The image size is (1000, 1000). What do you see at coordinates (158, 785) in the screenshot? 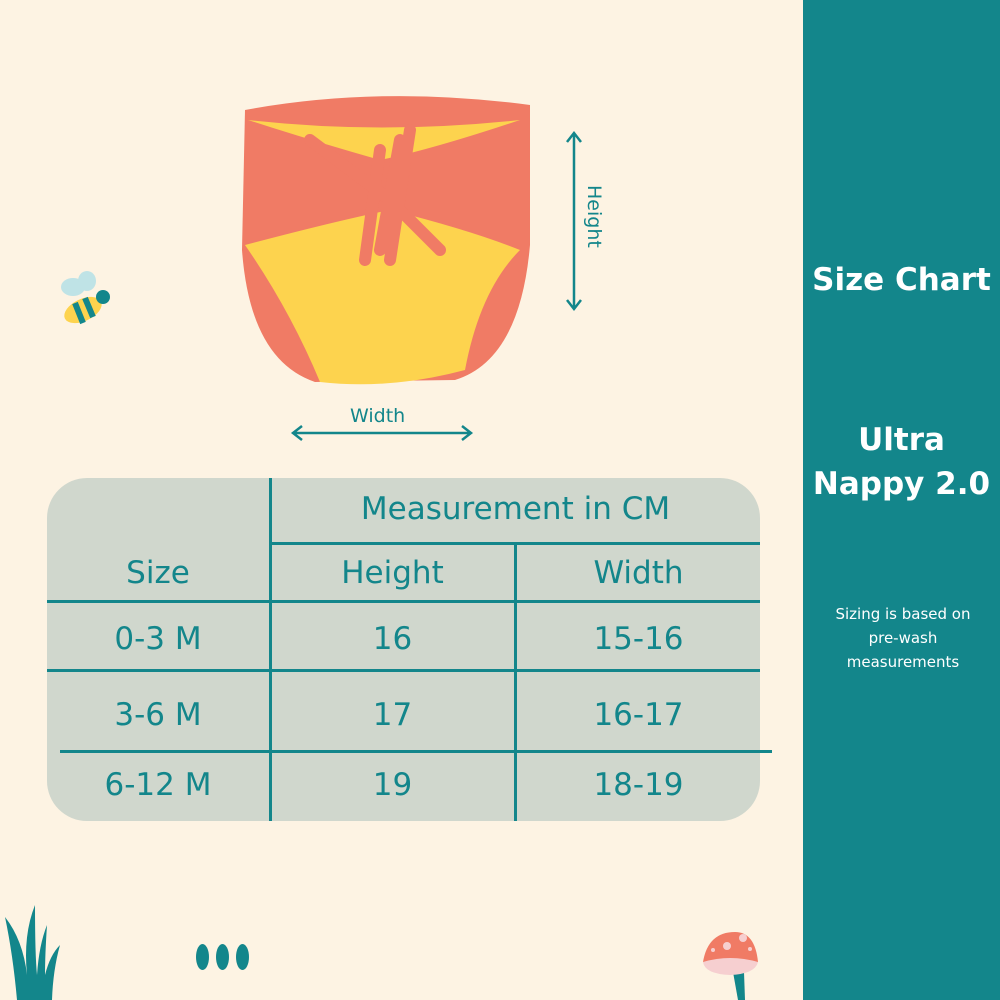
I see `row-size: 6-12 M` at bounding box center [158, 785].